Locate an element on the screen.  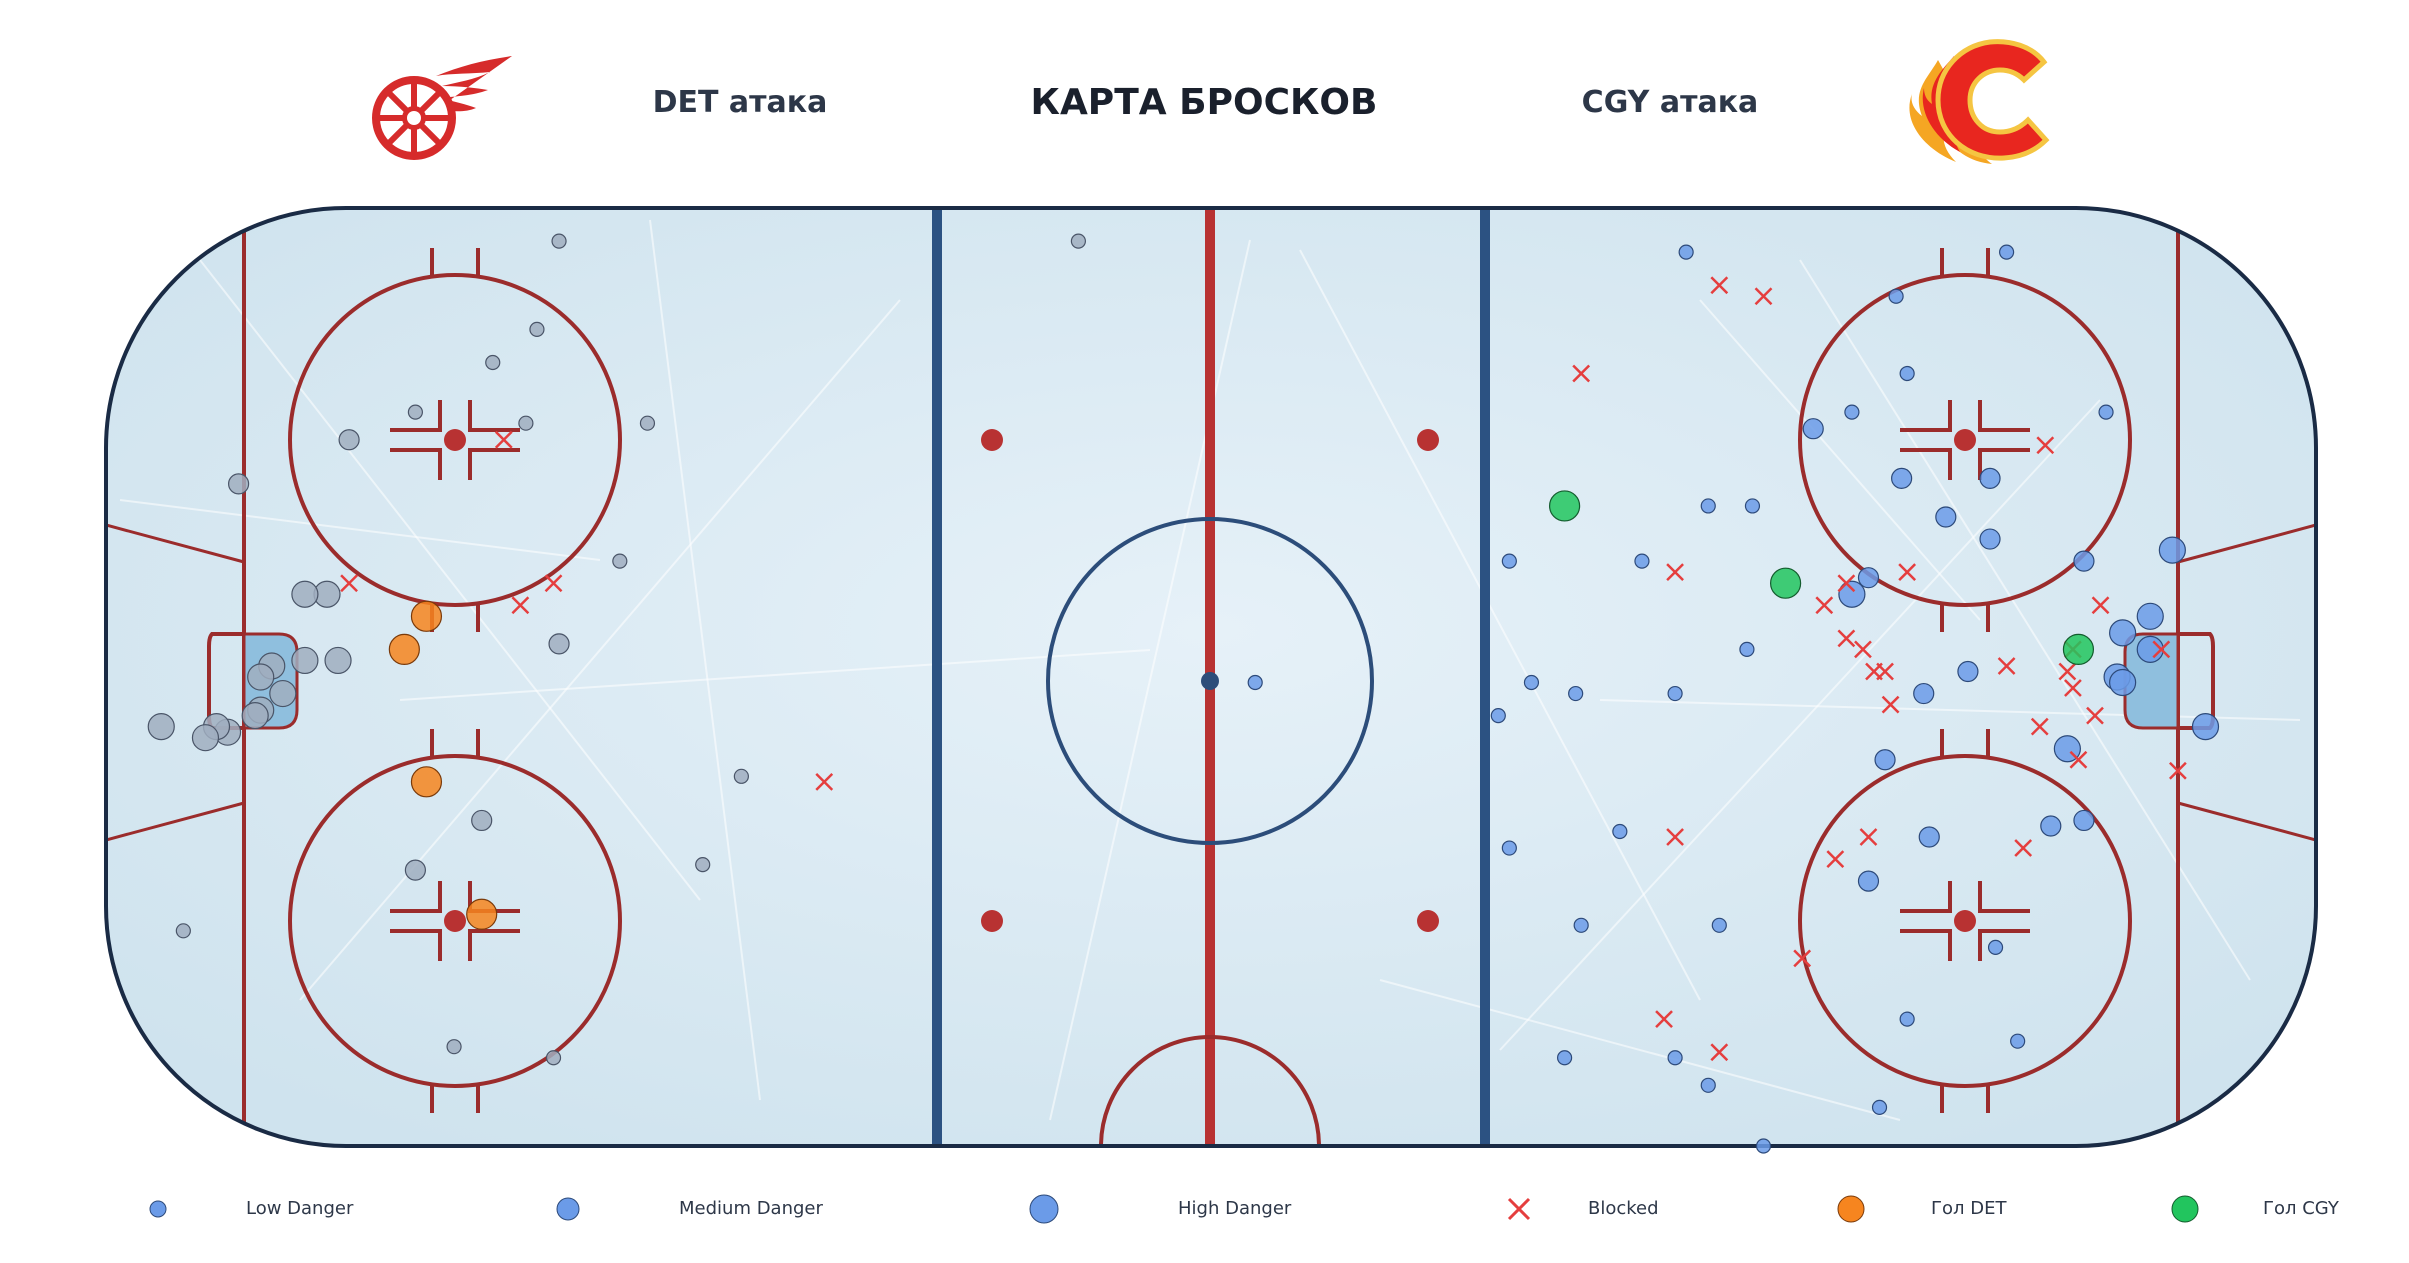
legend-medium-danger: Medium Danger is located at coordinates (751, 1208).